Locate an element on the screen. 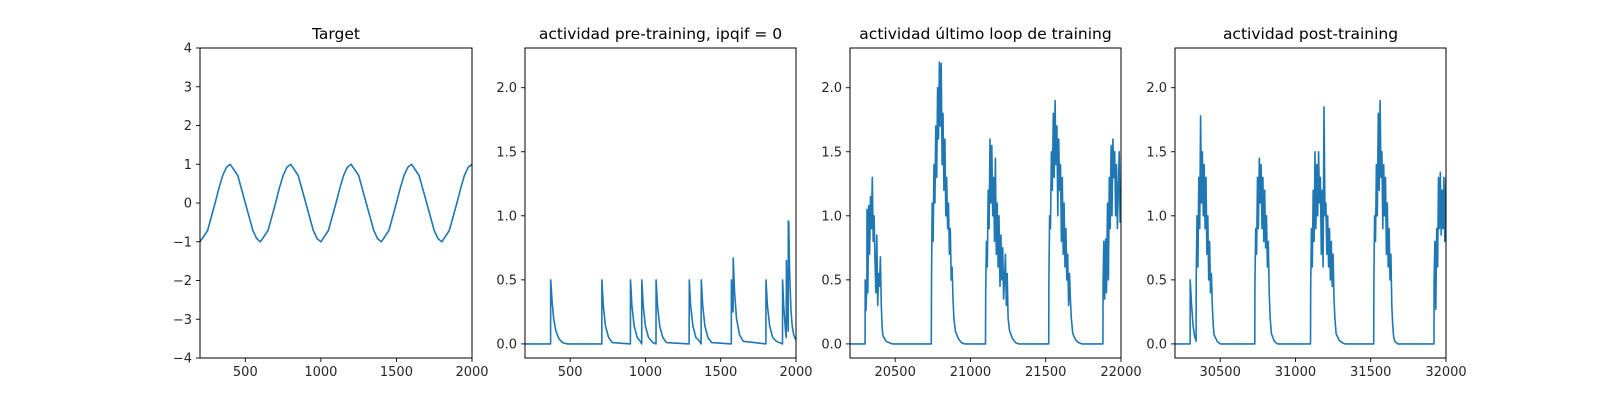 This screenshot has width=1600, height=400. y-tick-label: 1 is located at coordinates (188, 165).